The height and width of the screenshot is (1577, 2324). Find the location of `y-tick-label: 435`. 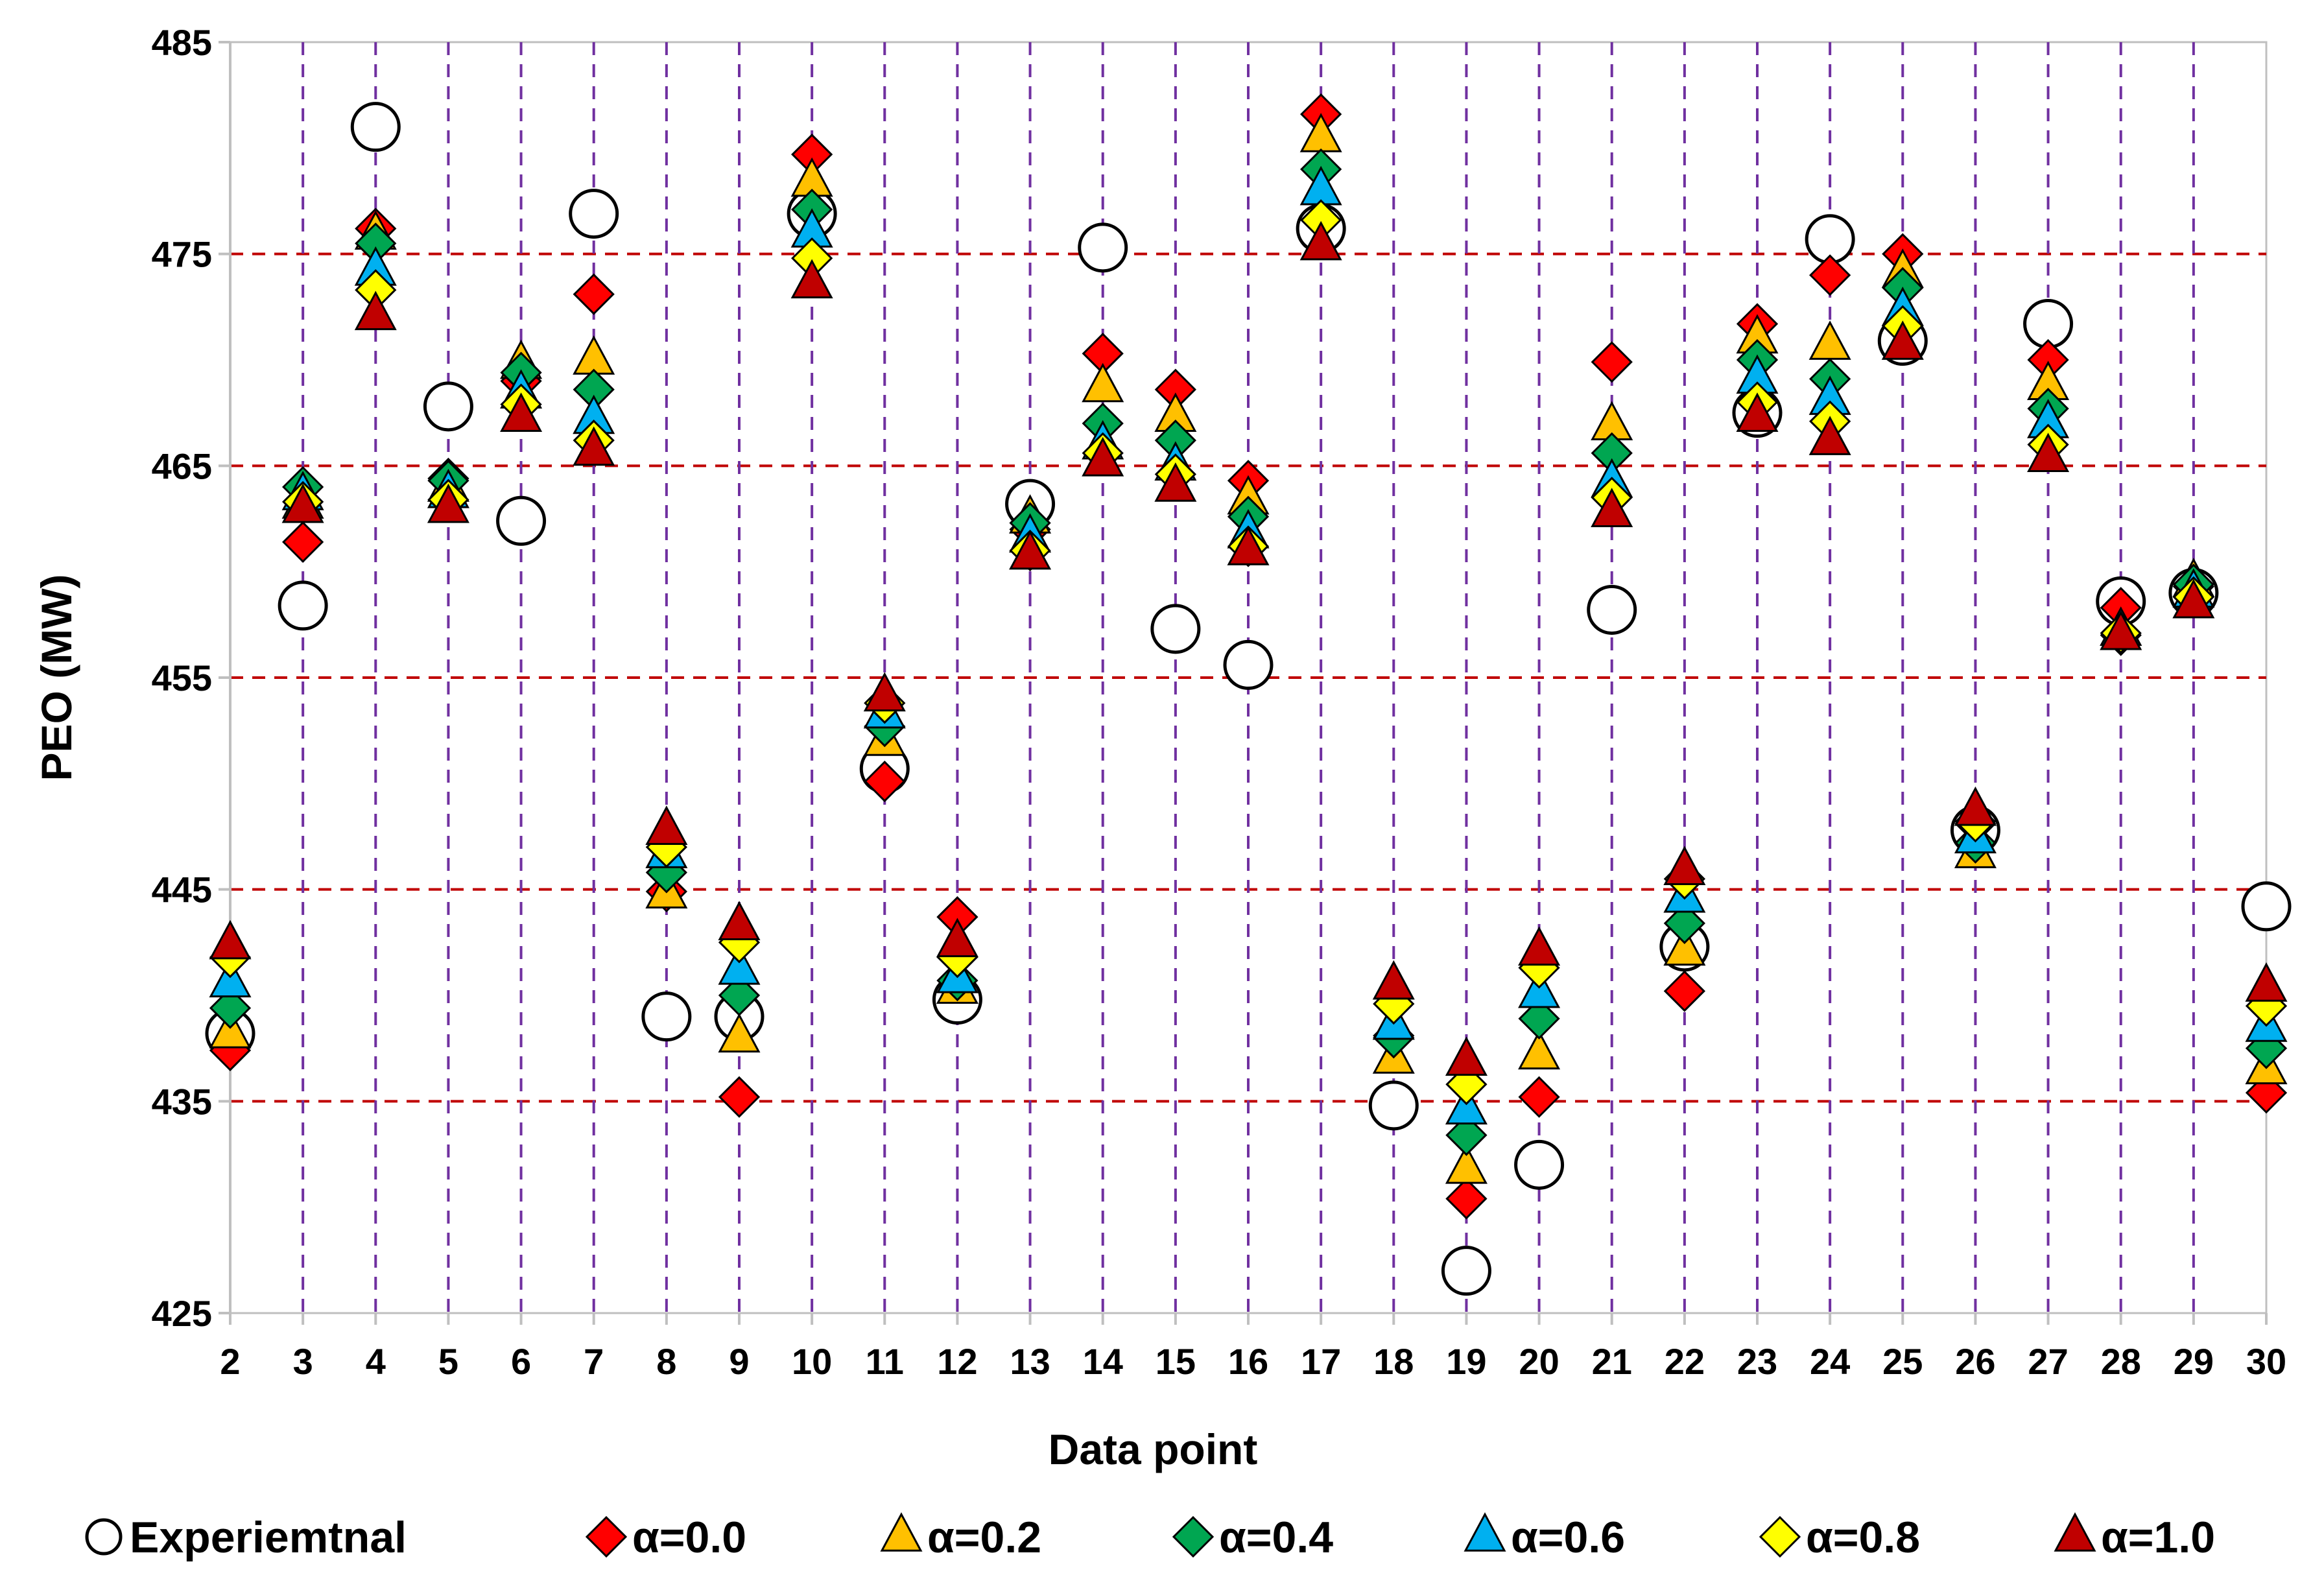

y-tick-label: 435 is located at coordinates (182, 1101).